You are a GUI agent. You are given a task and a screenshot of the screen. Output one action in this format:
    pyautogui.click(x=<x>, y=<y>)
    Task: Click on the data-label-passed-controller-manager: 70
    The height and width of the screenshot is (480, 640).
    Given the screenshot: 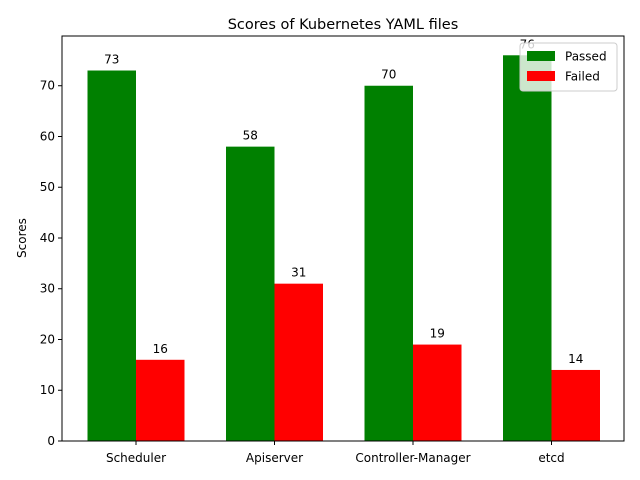 What is the action you would take?
    pyautogui.click(x=388, y=75)
    